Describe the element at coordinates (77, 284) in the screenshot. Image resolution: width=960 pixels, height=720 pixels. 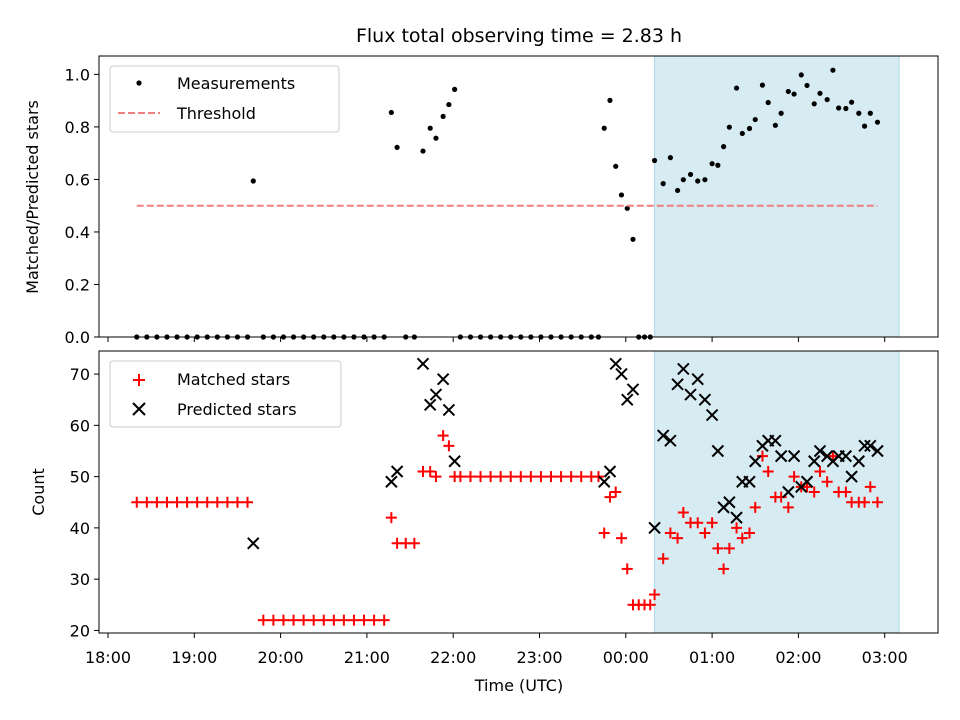
I see `top-y-tick-label: 0.2` at that location.